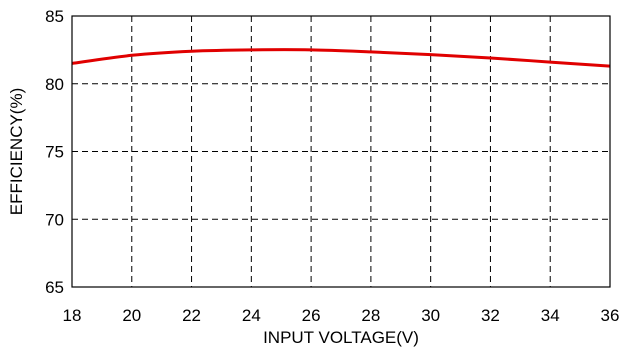  I want to click on x-tick-label: 20, so click(131, 315).